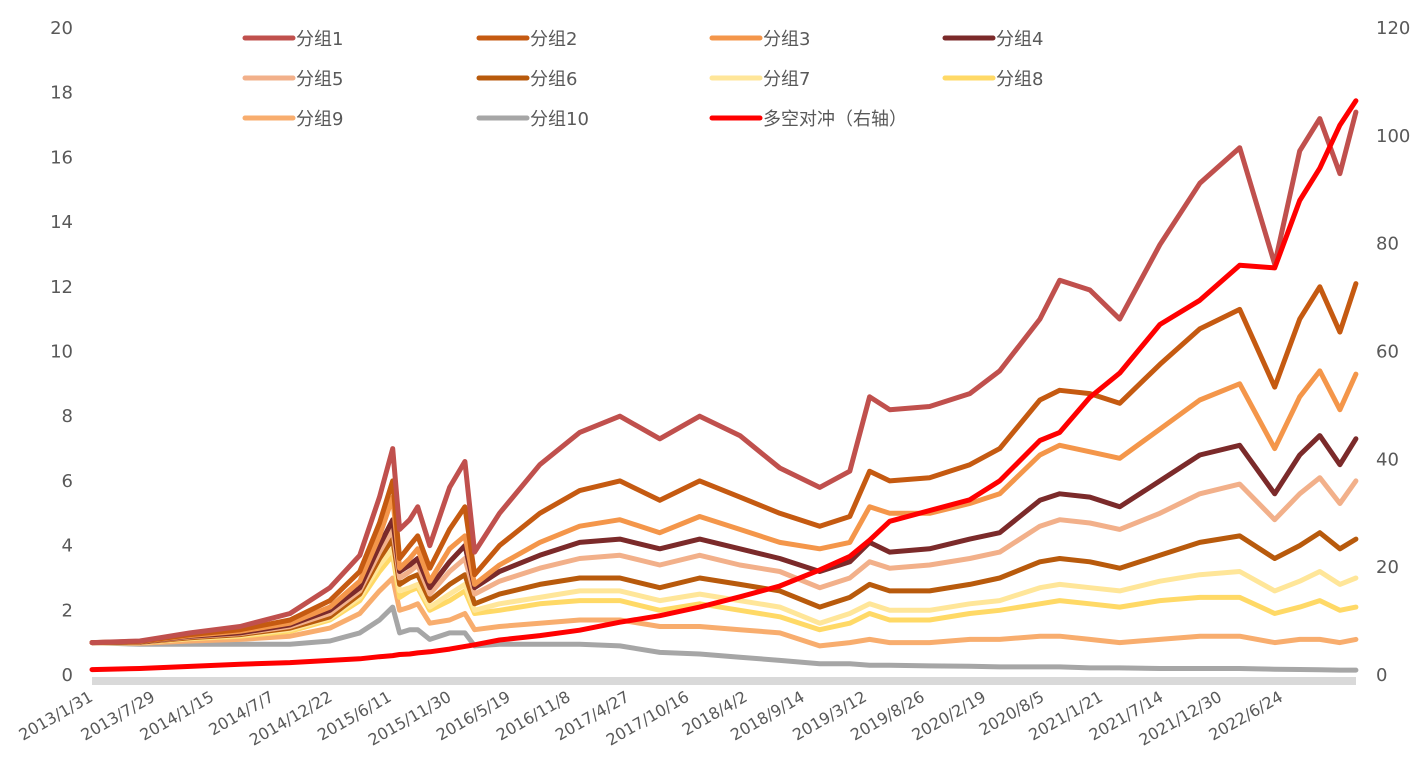  What do you see at coordinates (319, 119) in the screenshot?
I see `legend-label: 分组9` at bounding box center [319, 119].